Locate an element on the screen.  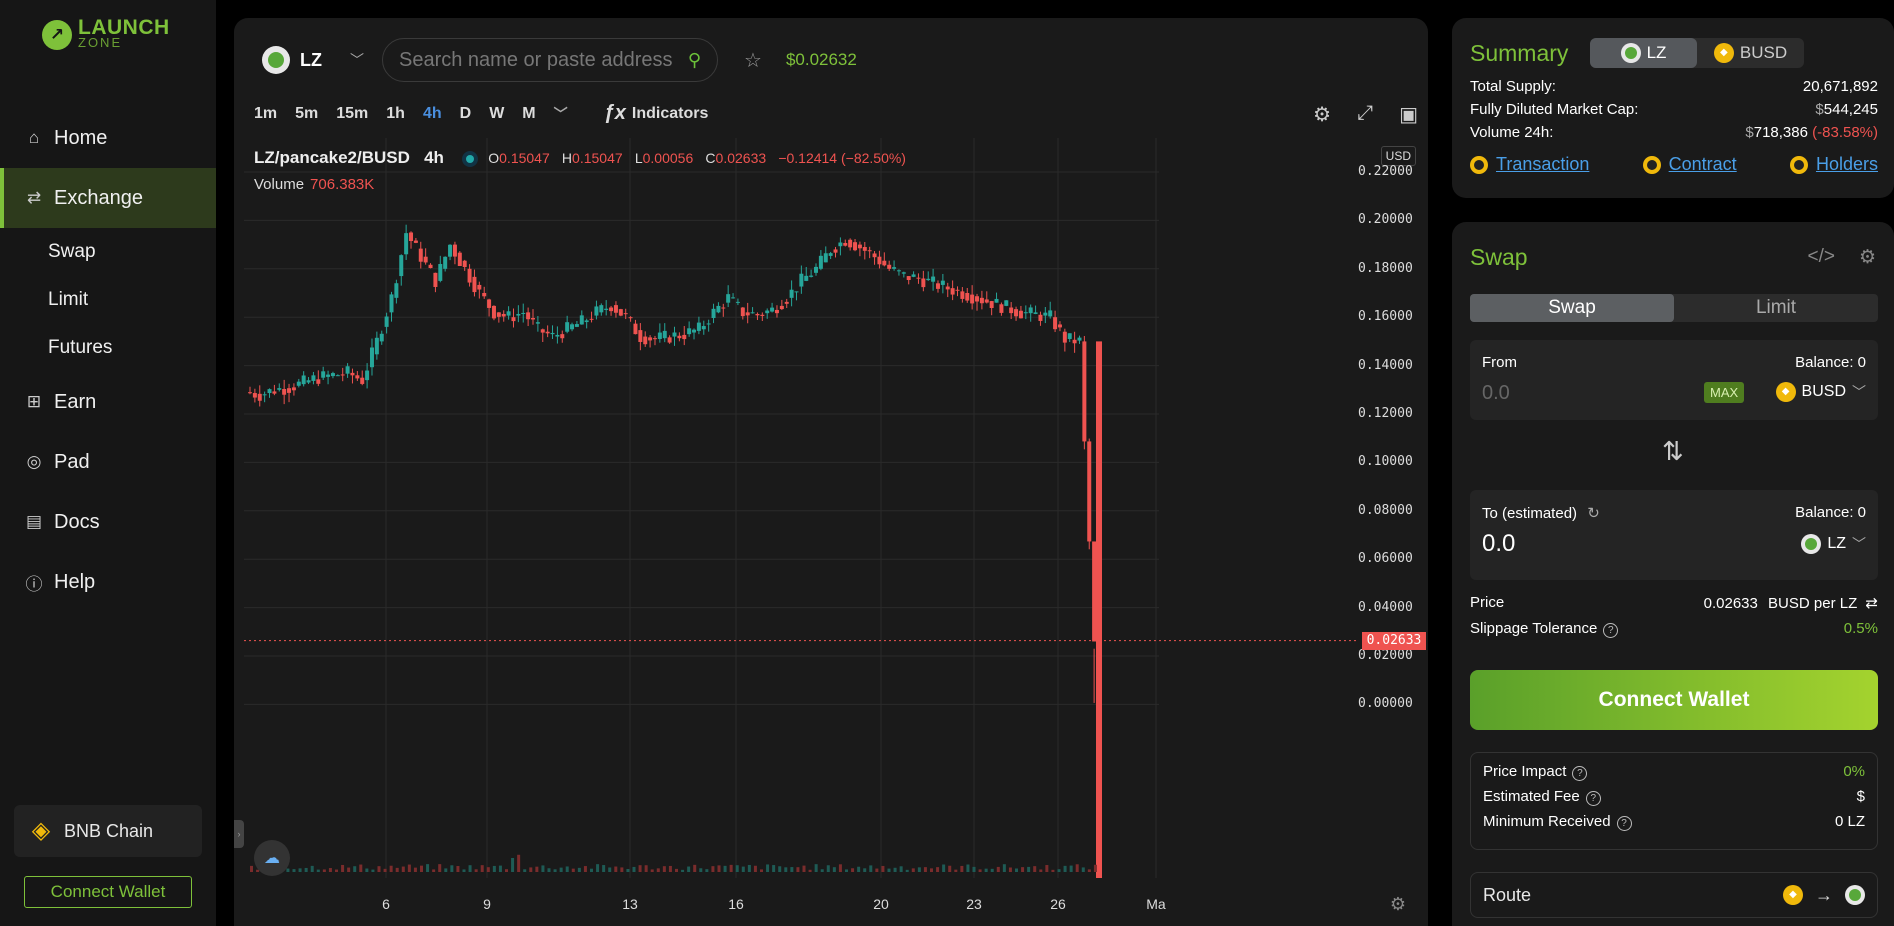
from-box: From Balance: 0 0.0 MAX BUSD ﹀ is located at coordinates (1674, 380).